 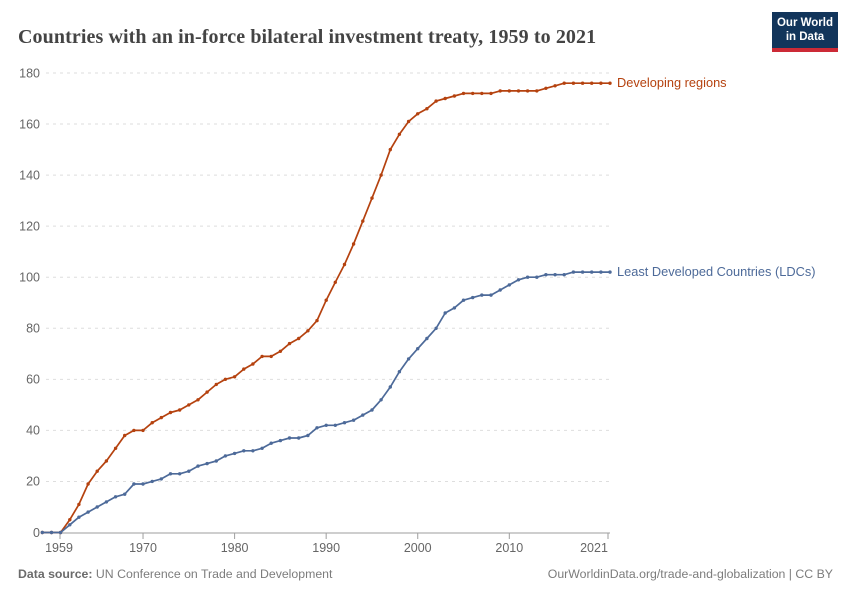 What do you see at coordinates (212, 574) in the screenshot?
I see `data-source-text: UN Conference on Trade and Development` at bounding box center [212, 574].